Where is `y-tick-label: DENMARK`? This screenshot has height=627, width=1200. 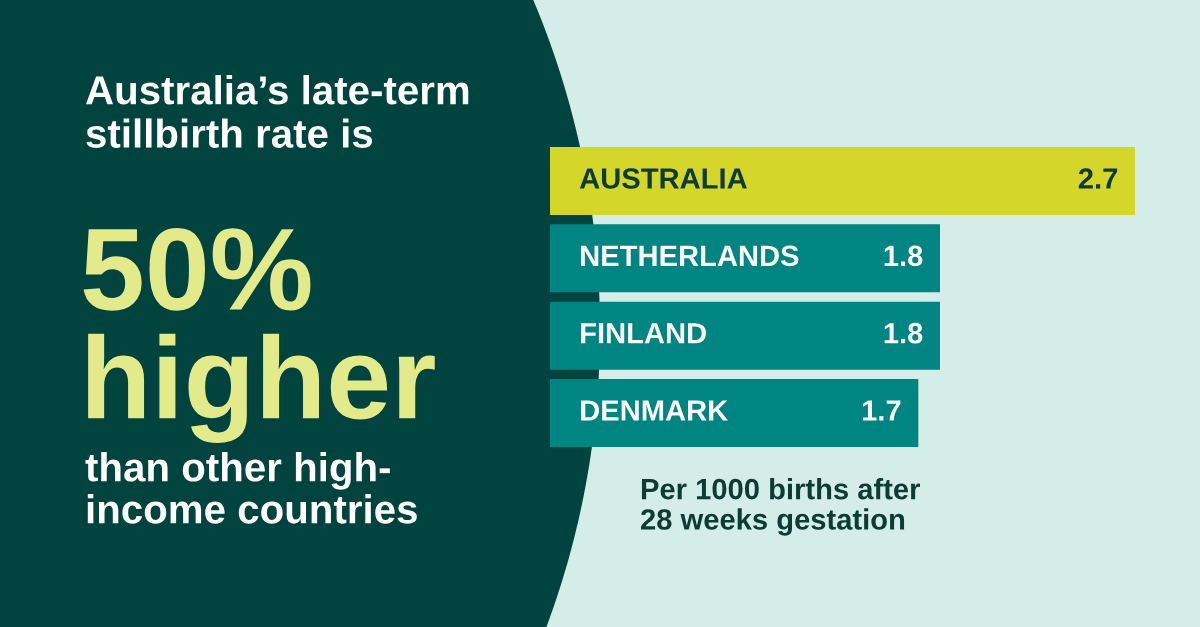
y-tick-label: DENMARK is located at coordinates (654, 410).